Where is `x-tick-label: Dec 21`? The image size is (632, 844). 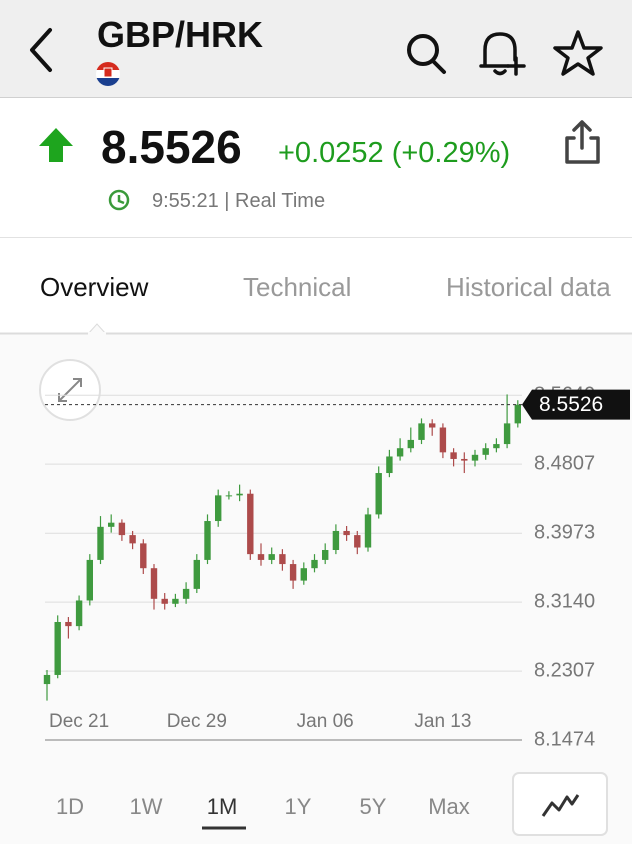
x-tick-label: Dec 21 is located at coordinates (79, 721).